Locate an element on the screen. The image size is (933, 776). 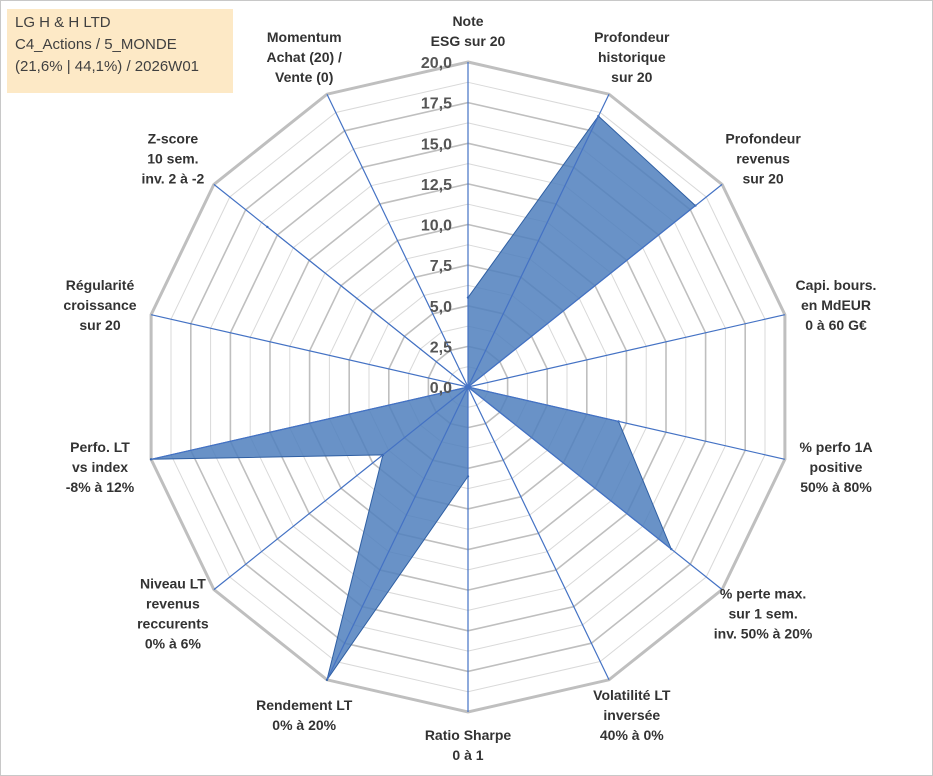
tick-label: 10,0 is located at coordinates (436, 226).